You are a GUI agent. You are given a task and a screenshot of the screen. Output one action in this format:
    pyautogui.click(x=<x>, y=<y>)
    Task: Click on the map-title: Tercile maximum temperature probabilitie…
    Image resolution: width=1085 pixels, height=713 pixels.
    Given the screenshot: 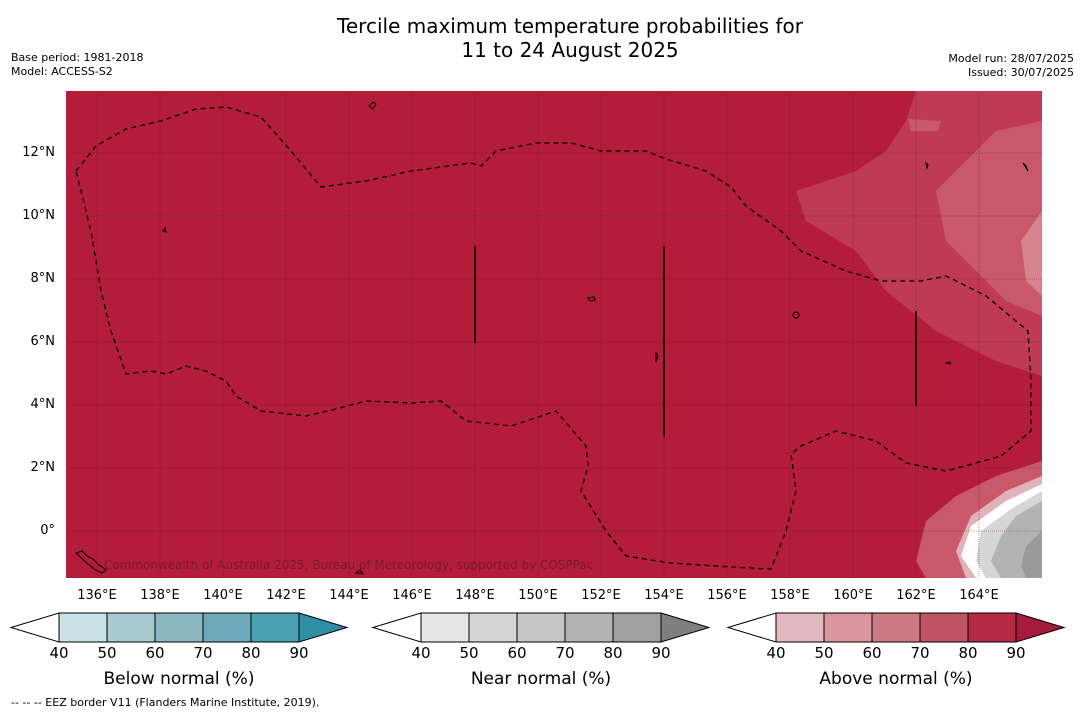 What is the action you would take?
    pyautogui.click(x=542, y=38)
    